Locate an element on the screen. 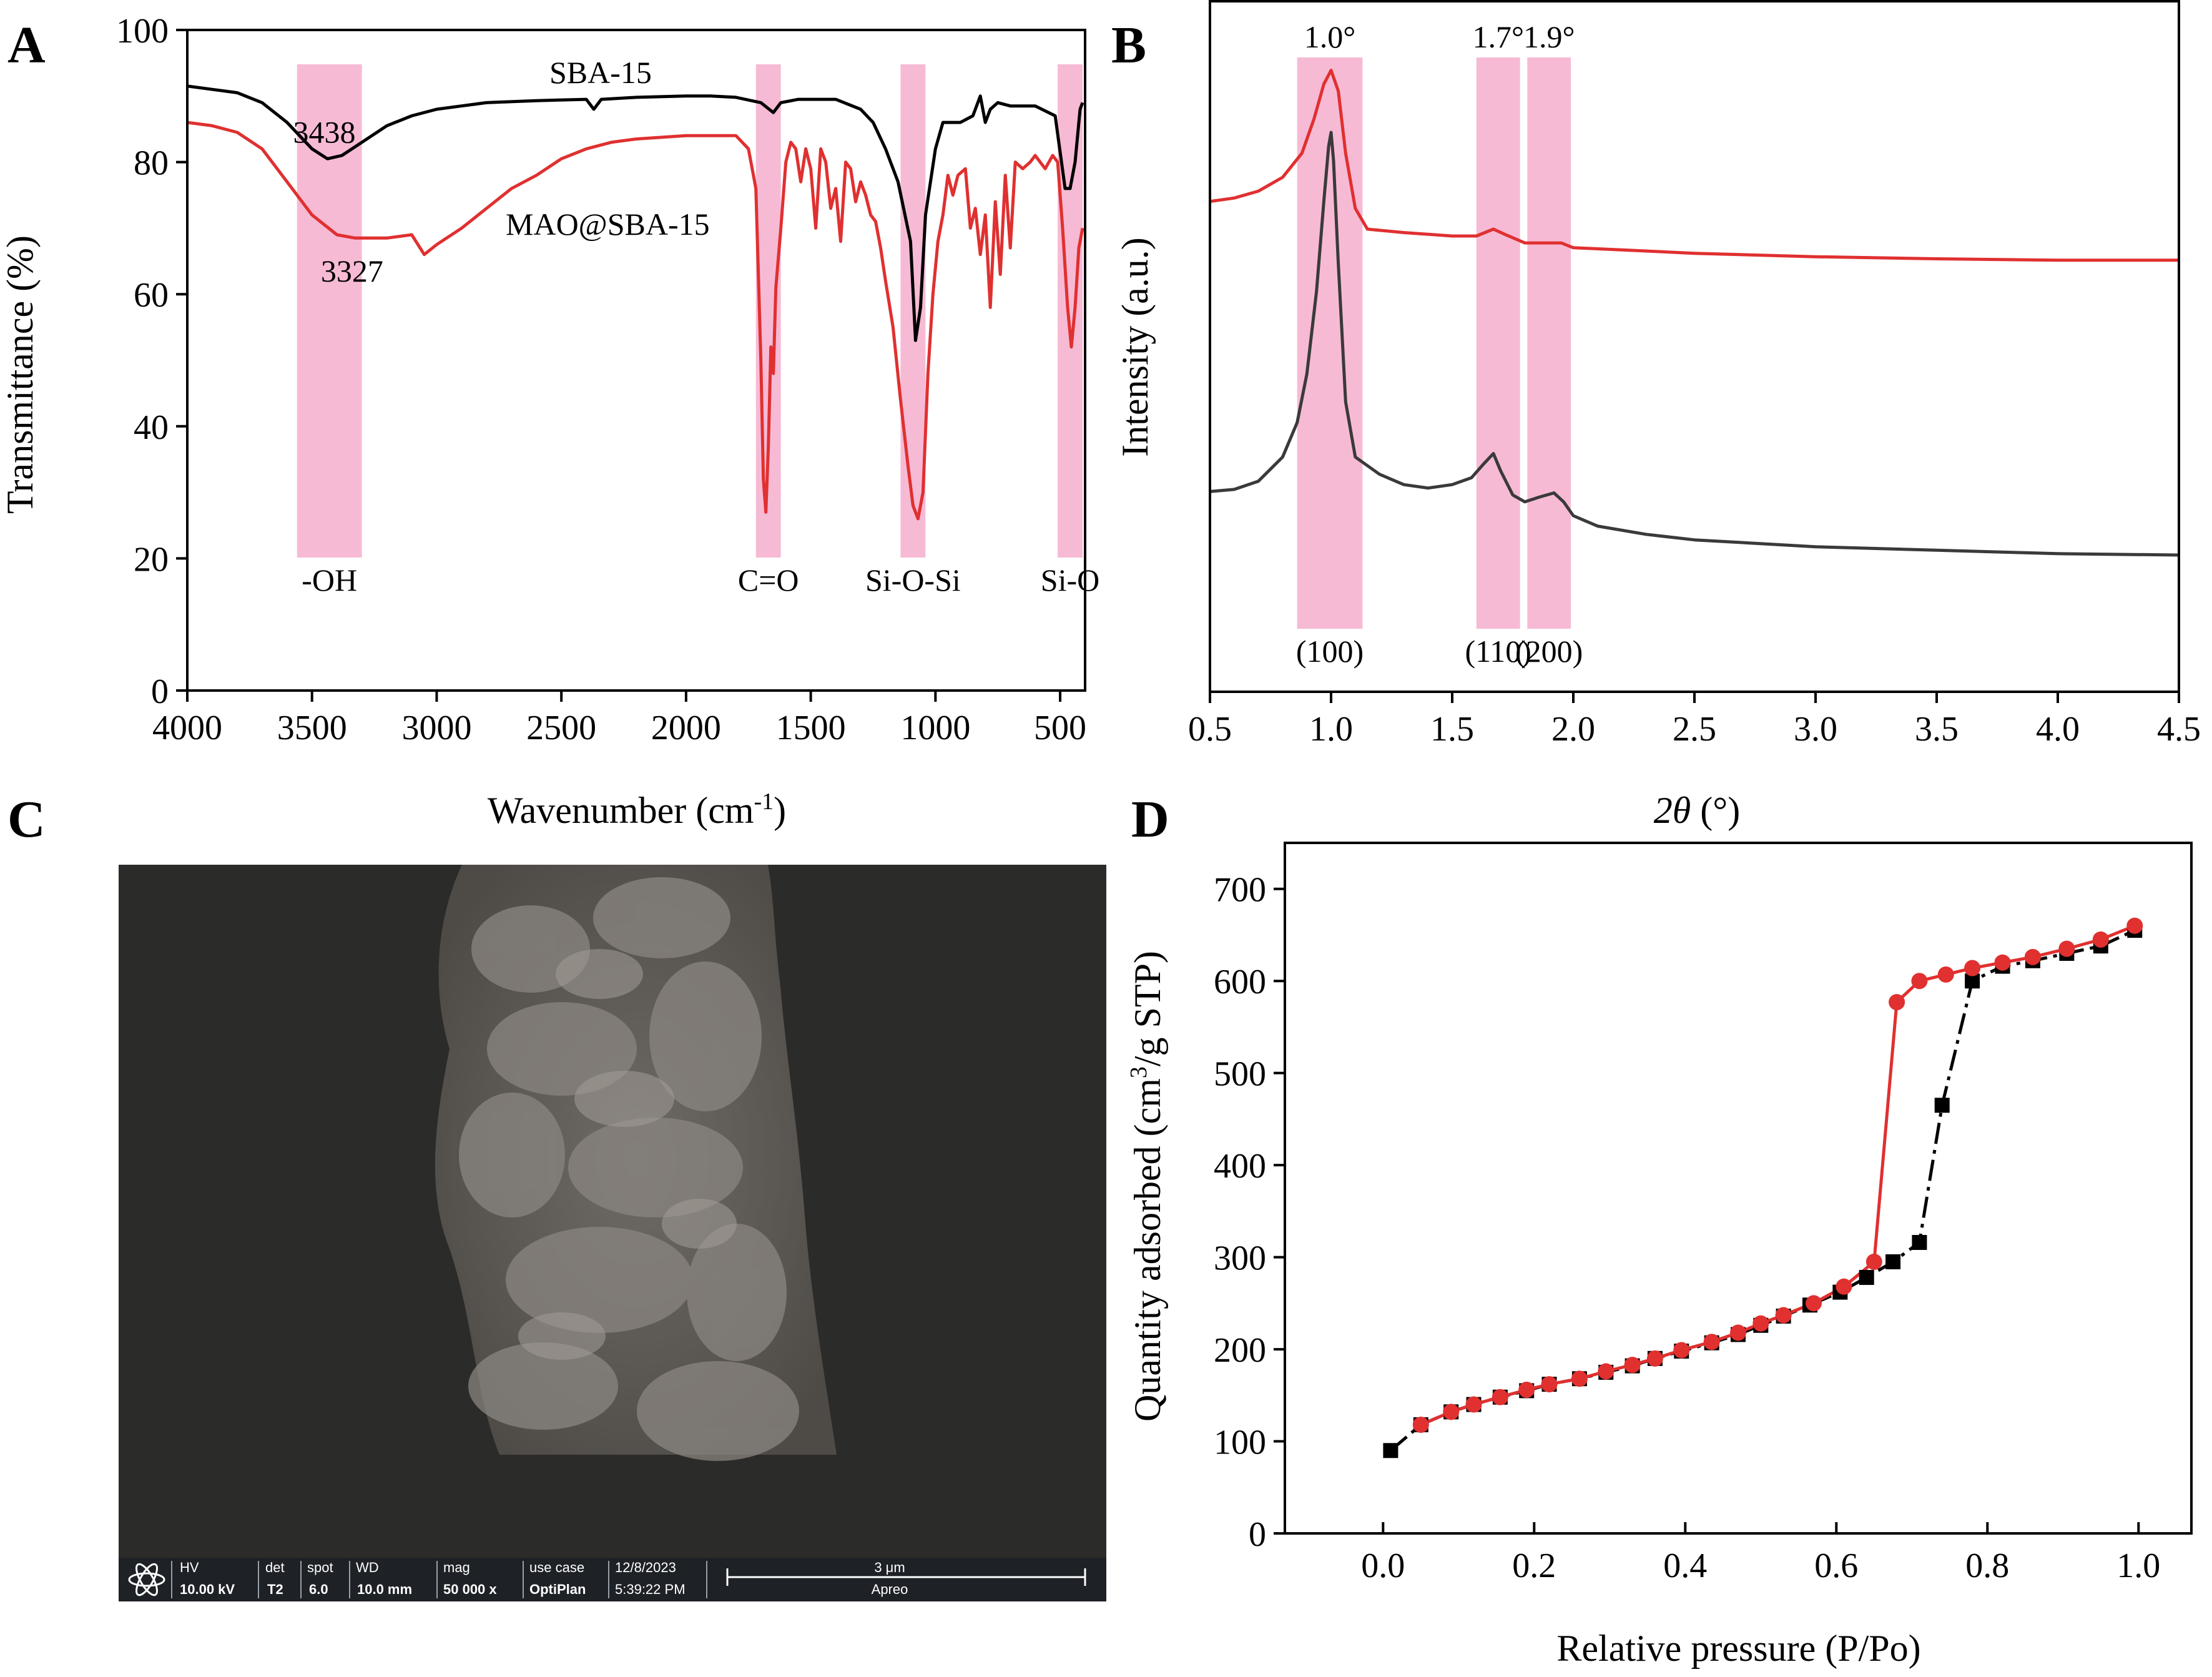 The width and height of the screenshot is (2212, 1677). x-tick-label: 3.5 is located at coordinates (1937, 729).